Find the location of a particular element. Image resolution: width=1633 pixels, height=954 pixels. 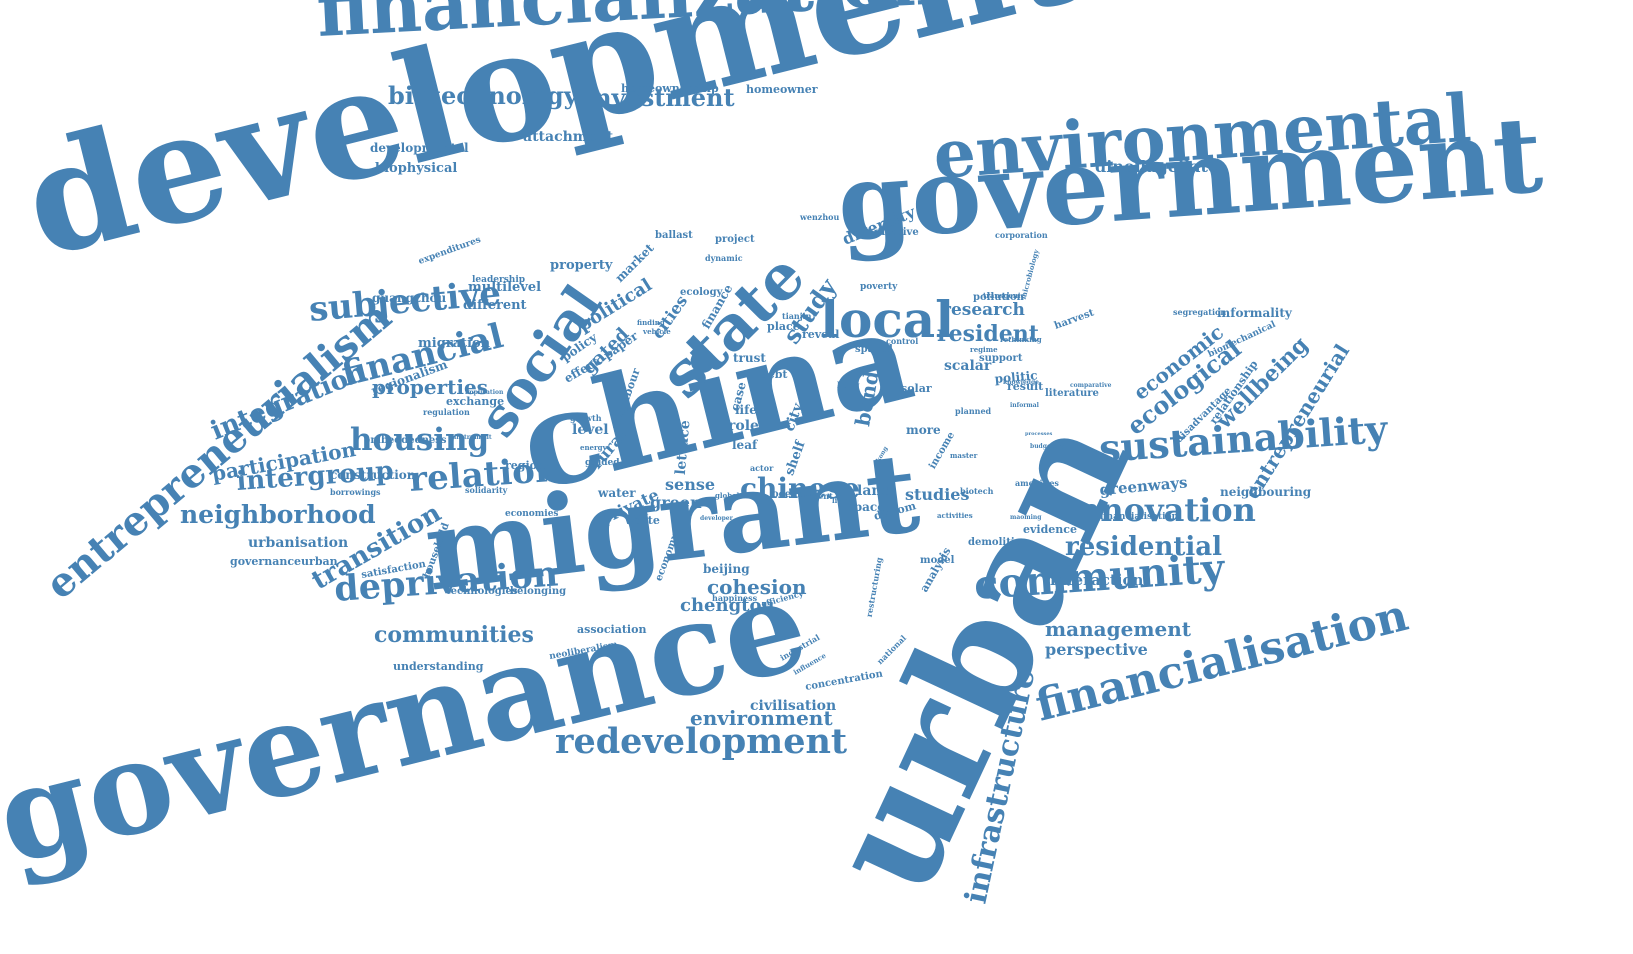

cloud-word: redevelopment is located at coordinates (701, 741).